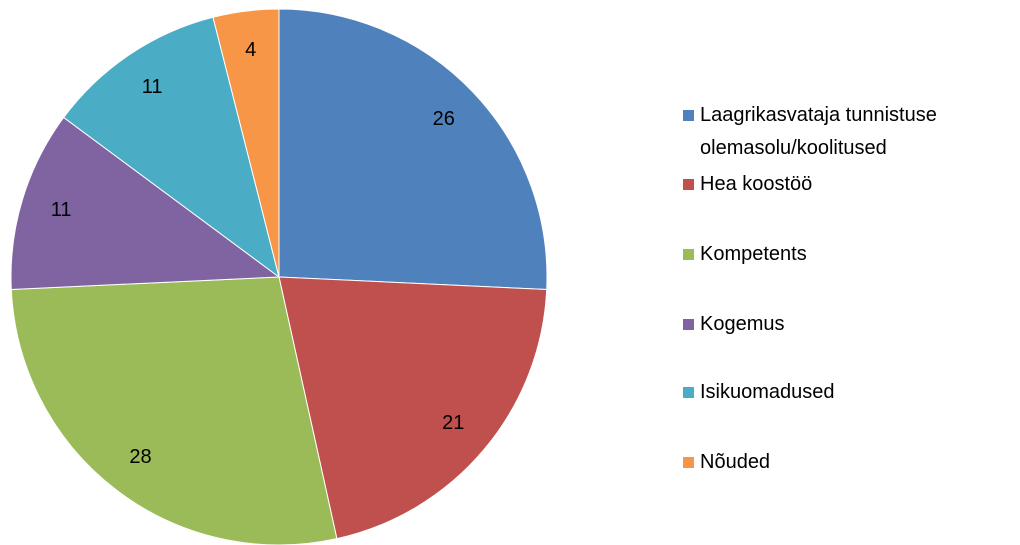 The width and height of the screenshot is (1020, 545). I want to click on legend-item: Kogemus, so click(833, 324).